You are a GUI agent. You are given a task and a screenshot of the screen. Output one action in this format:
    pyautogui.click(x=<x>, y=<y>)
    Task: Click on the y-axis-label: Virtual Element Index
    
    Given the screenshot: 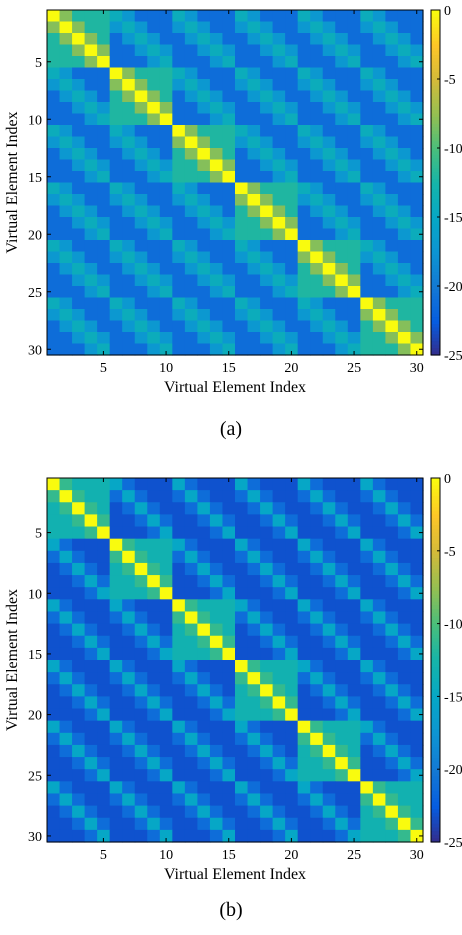 What is the action you would take?
    pyautogui.click(x=12, y=182)
    